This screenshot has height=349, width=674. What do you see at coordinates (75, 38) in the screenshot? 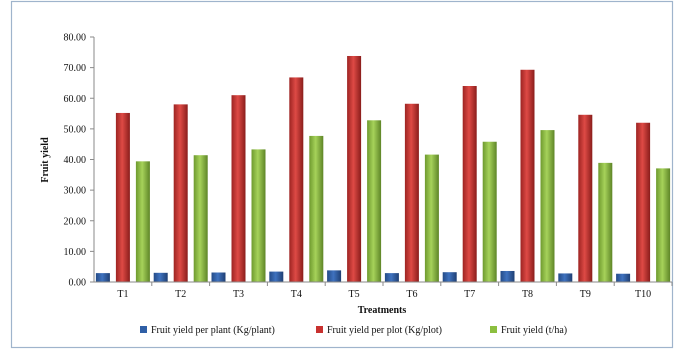
I see `y-tick-label: 80.00` at bounding box center [75, 38].